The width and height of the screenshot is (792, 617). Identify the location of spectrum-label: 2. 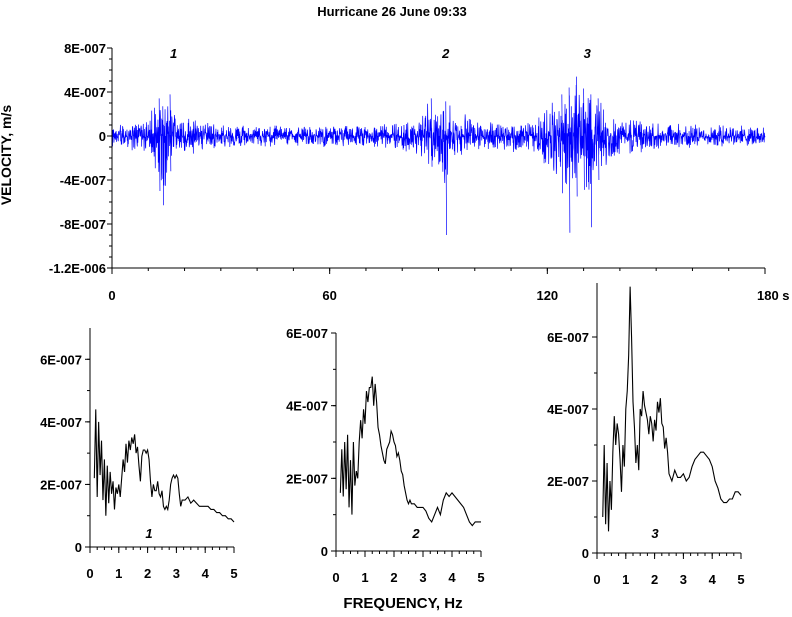
(415, 533).